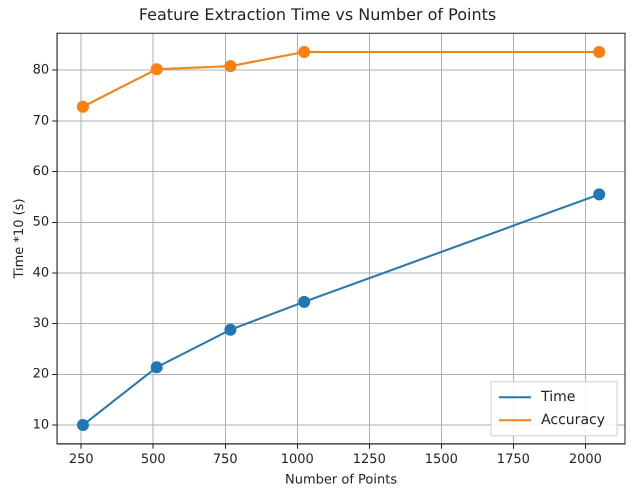  What do you see at coordinates (41, 374) in the screenshot?
I see `y-tick-label: 20` at bounding box center [41, 374].